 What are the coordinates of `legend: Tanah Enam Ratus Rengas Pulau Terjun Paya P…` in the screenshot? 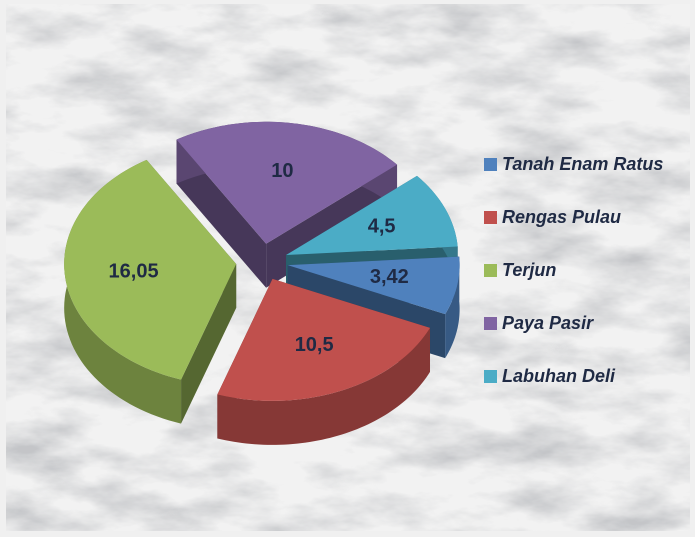 It's located at (573, 270).